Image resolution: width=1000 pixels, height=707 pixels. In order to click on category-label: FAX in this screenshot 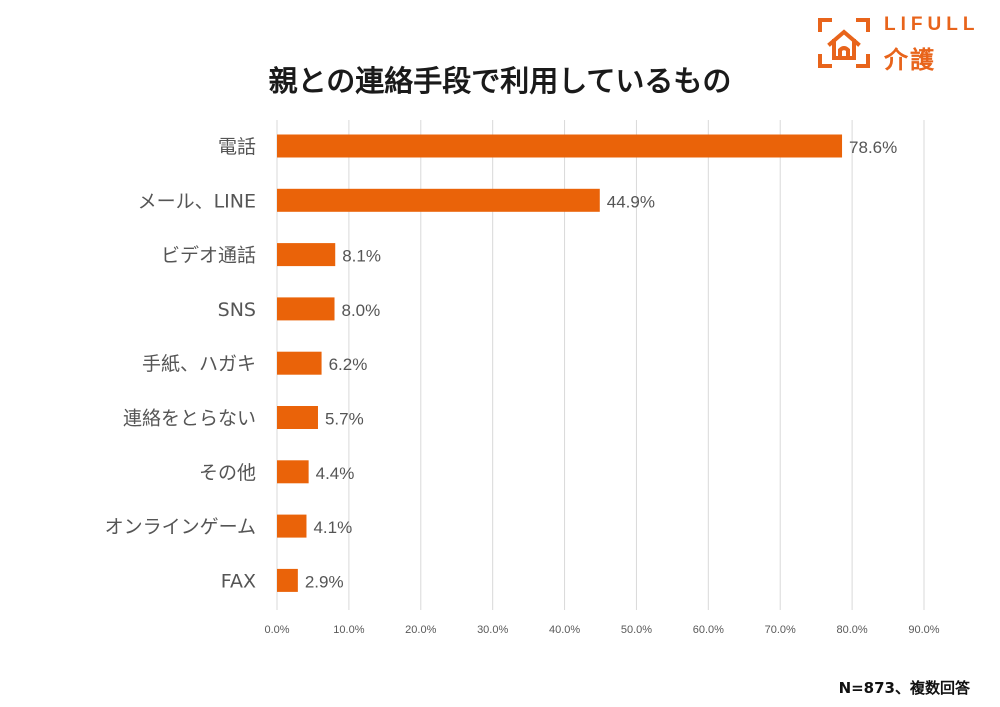, I will do `click(238, 581)`.